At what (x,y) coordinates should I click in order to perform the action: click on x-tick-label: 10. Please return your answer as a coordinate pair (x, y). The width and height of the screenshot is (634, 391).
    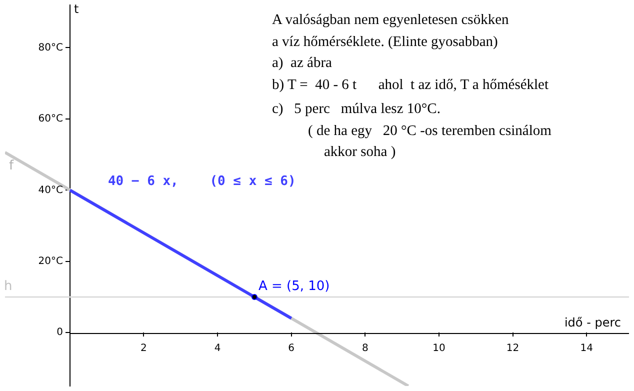
    Looking at the image, I should click on (439, 348).